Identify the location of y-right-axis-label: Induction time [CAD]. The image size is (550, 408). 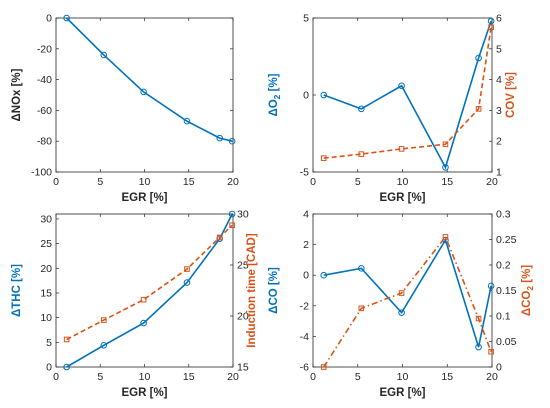
(252, 290).